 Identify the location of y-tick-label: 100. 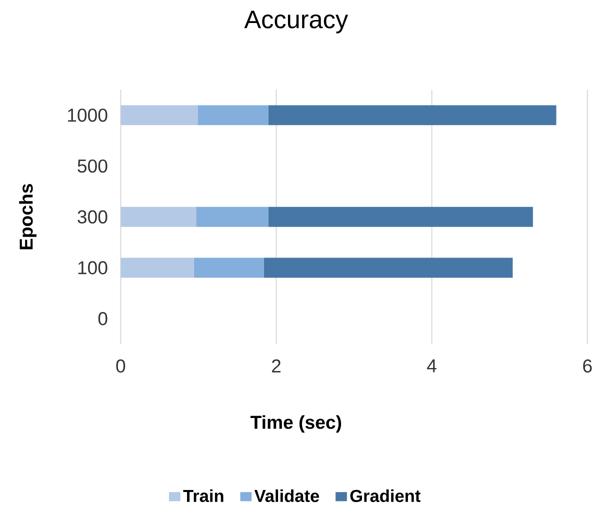
(93, 268).